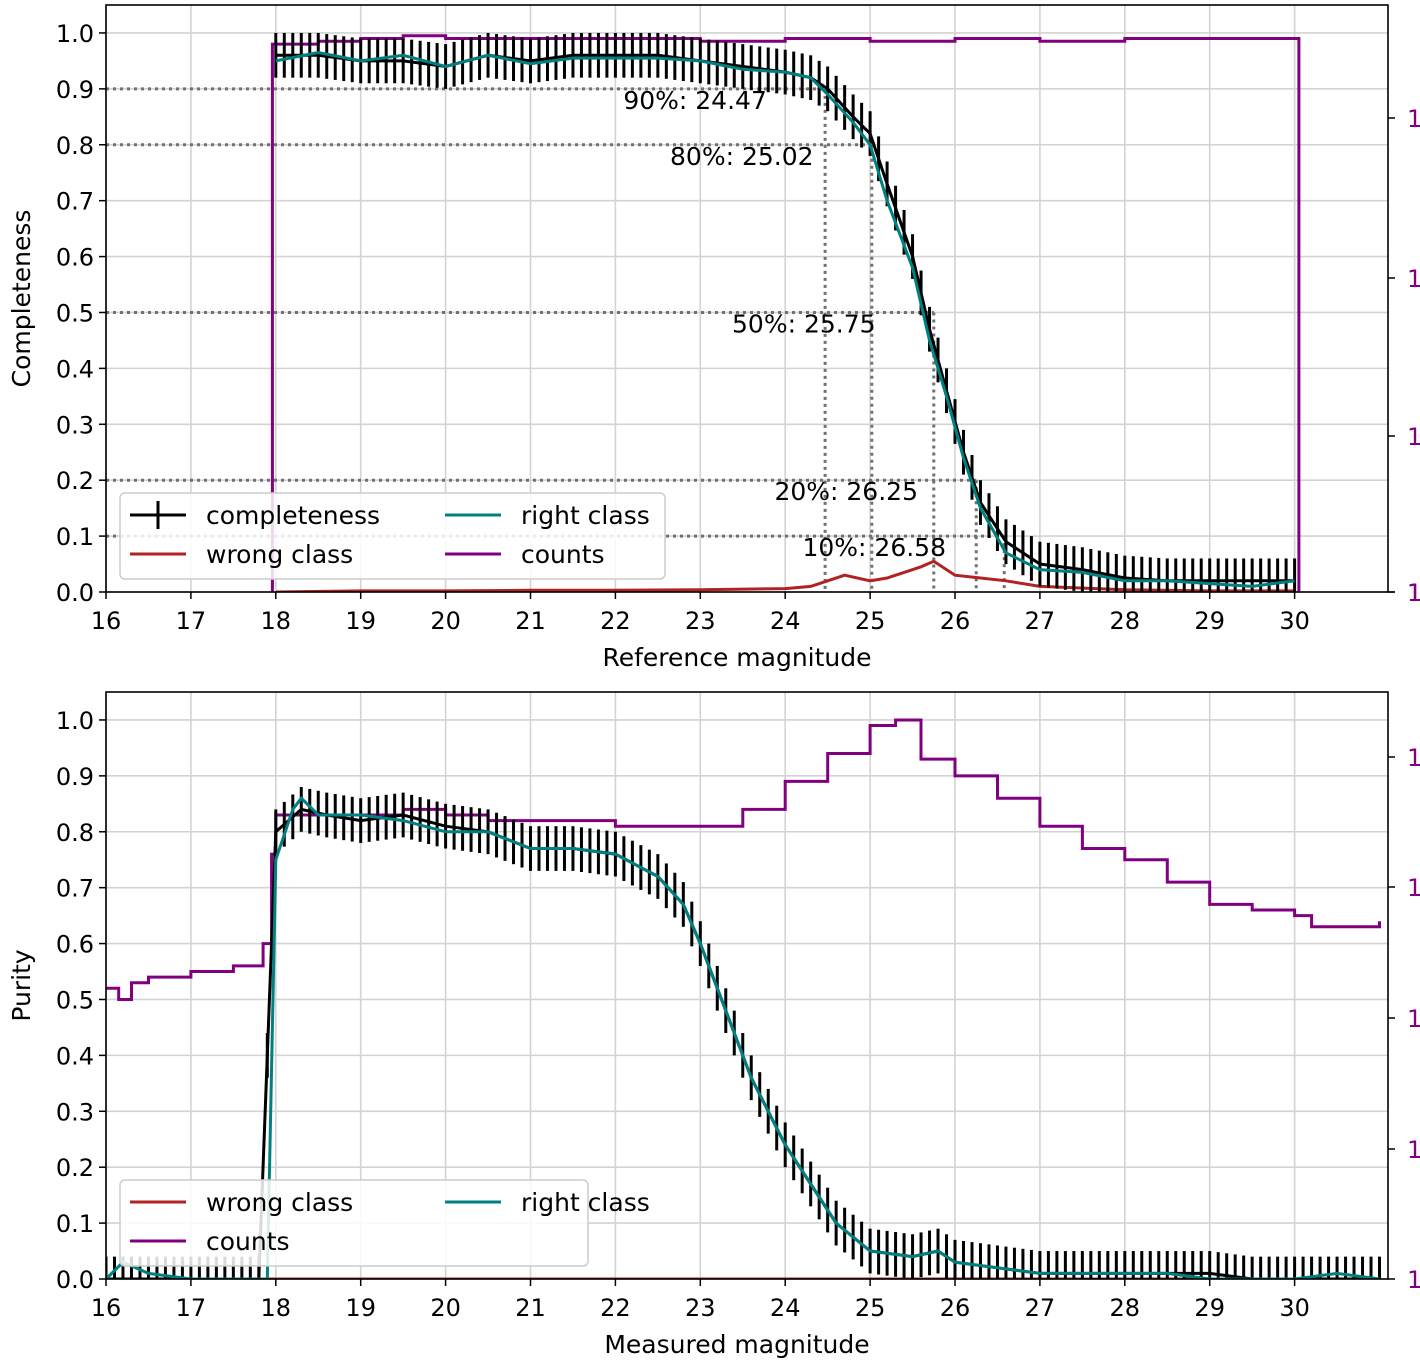 The image size is (1420, 1366). Describe the element at coordinates (874, 547) in the screenshot. I see `annotation-label: 10%: 26.58` at that location.